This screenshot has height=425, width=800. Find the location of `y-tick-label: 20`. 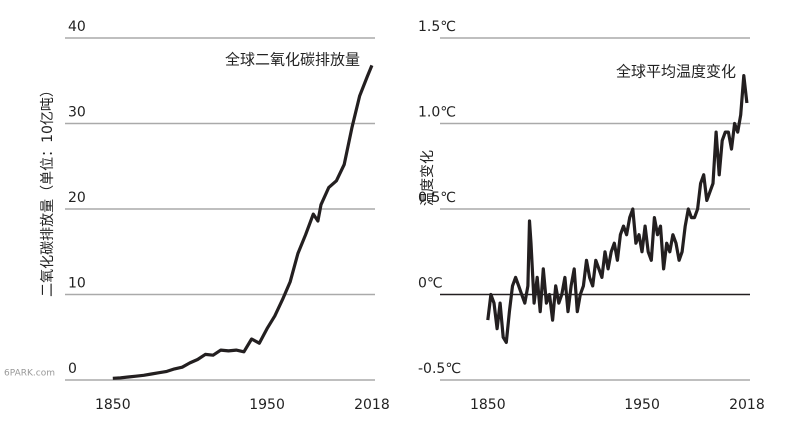

y-tick-label: 20 is located at coordinates (77, 198).